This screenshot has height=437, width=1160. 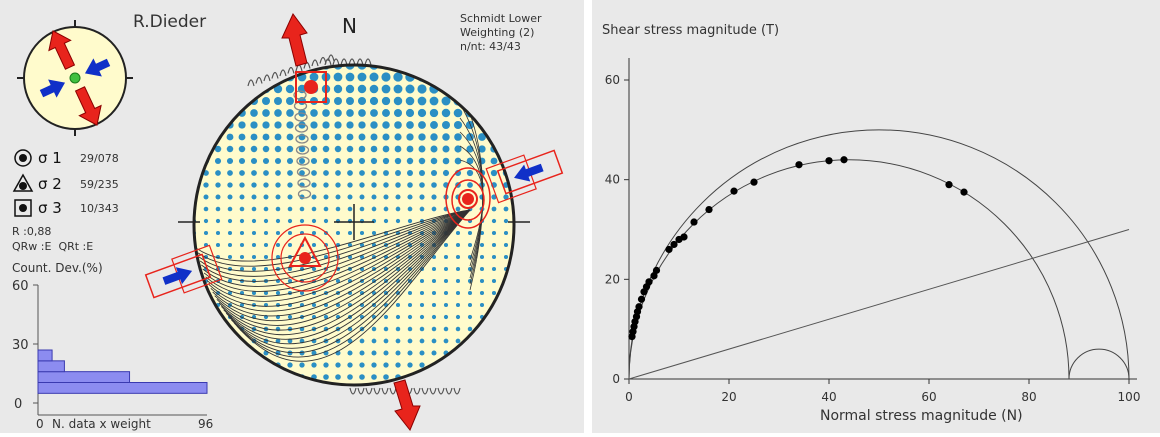 I want to click on hist-y-tick-bottom: 0, so click(x=18, y=404).